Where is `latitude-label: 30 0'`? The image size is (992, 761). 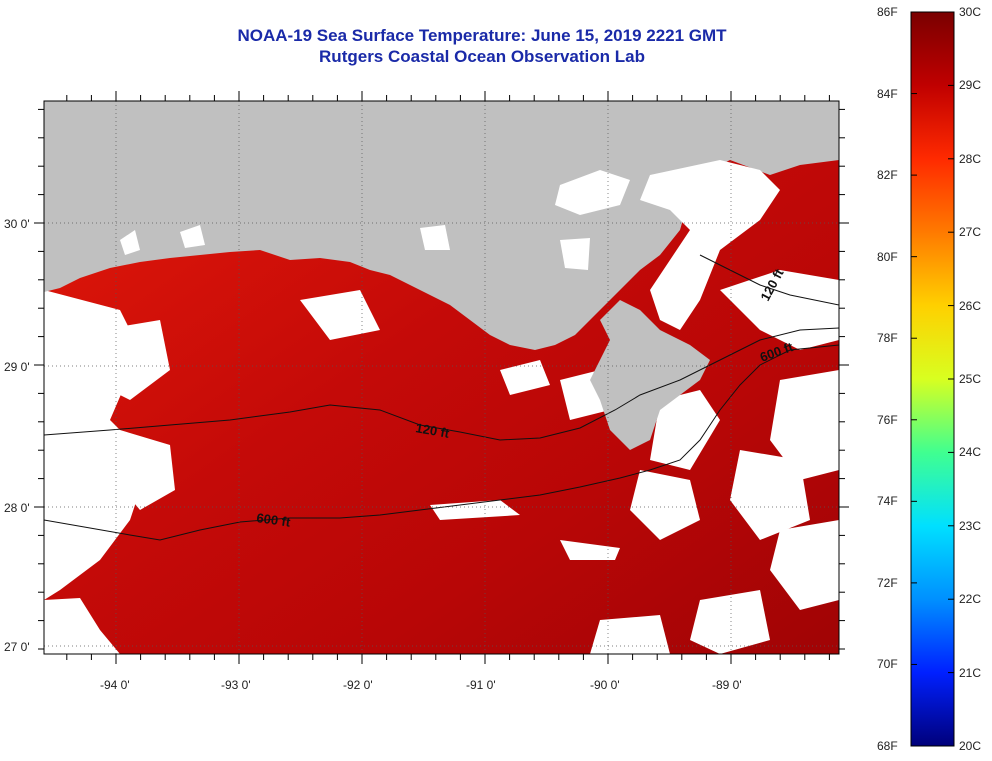
latitude-label: 30 0' is located at coordinates (17, 224).